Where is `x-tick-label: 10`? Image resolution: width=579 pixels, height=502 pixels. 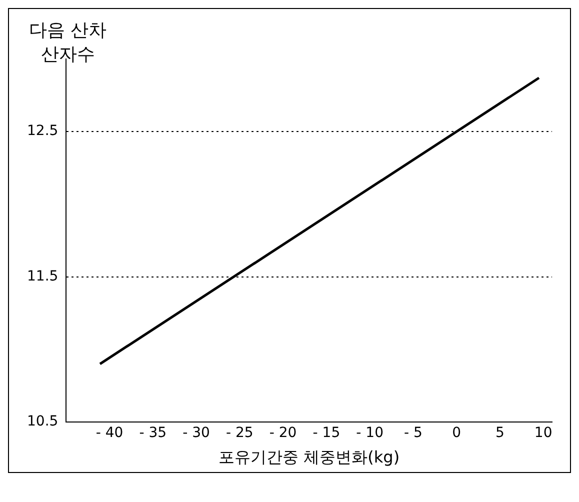 x-tick-label: 10 is located at coordinates (543, 433).